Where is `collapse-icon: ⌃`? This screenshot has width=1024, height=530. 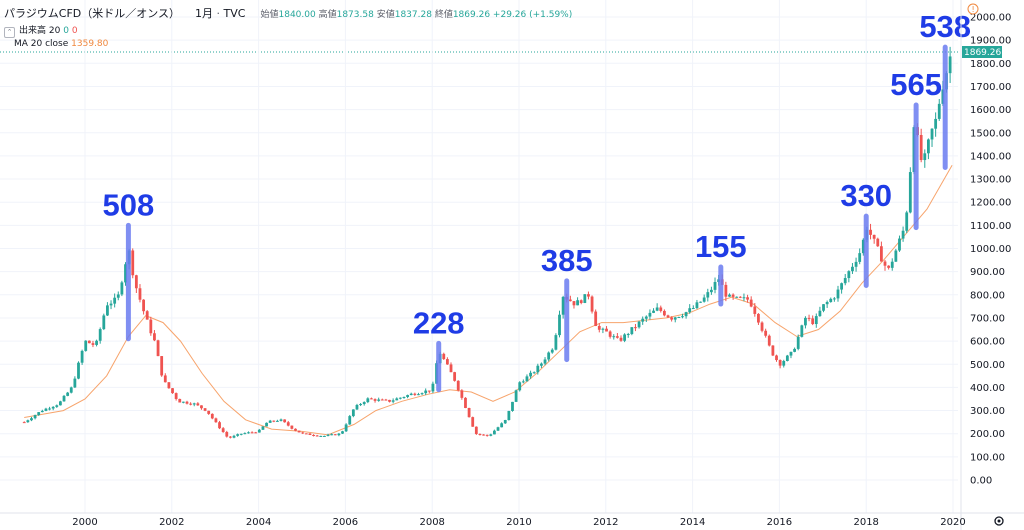 collapse-icon: ⌃ is located at coordinates (9, 32).